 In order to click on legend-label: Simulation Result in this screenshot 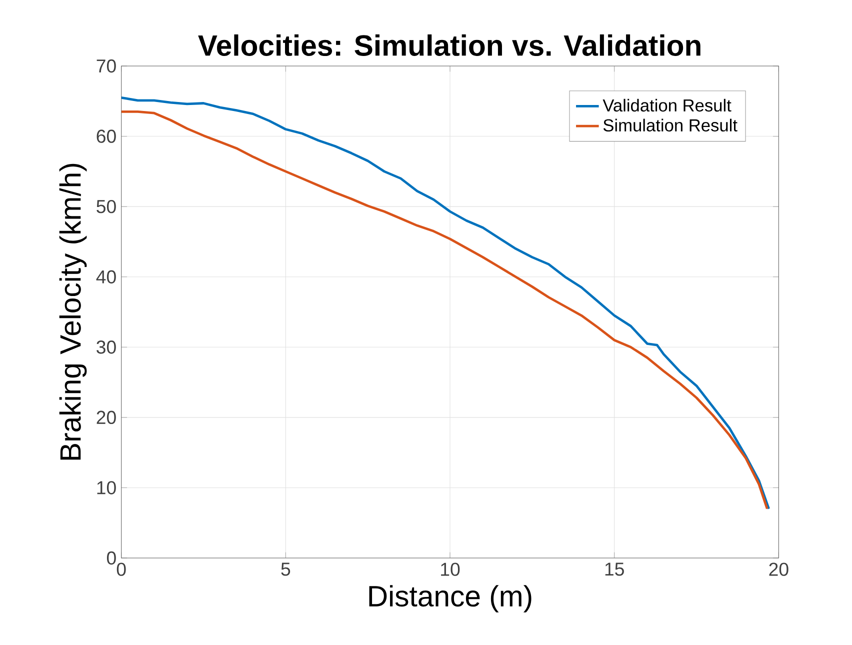, I will do `click(670, 125)`.